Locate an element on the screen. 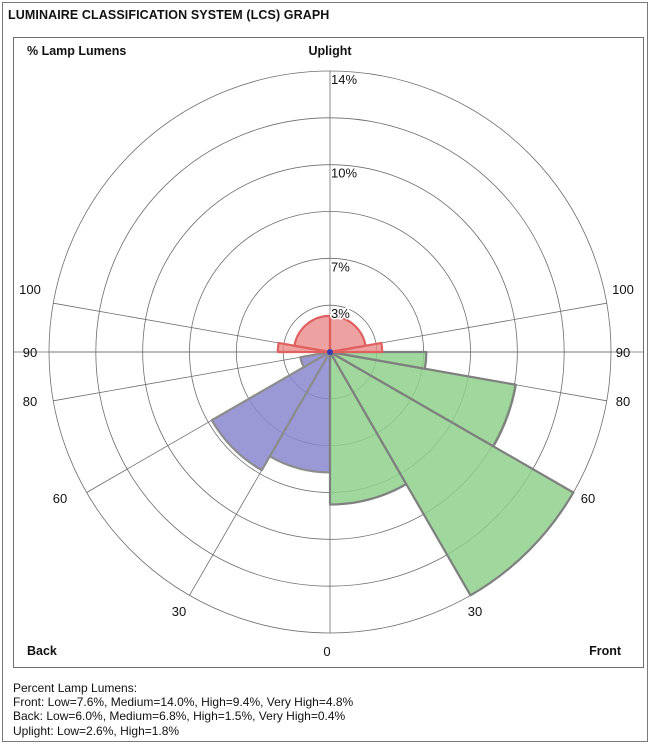 The height and width of the screenshot is (744, 652). summary-uplight: Uplight: Low=2.6%, High=1.8% is located at coordinates (96, 730).